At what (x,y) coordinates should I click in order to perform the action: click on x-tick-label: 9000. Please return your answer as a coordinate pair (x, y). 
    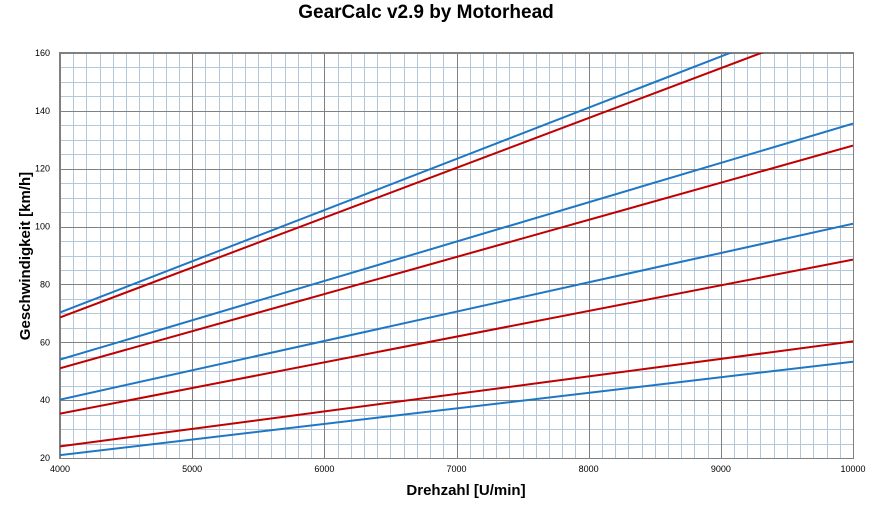
    Looking at the image, I should click on (721, 469).